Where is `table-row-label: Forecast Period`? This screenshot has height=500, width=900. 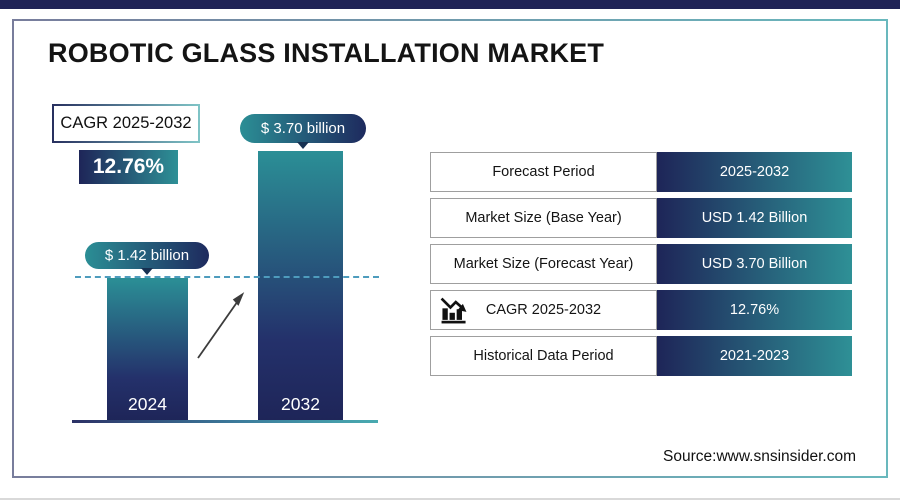
table-row-label: Forecast Period is located at coordinates (543, 172).